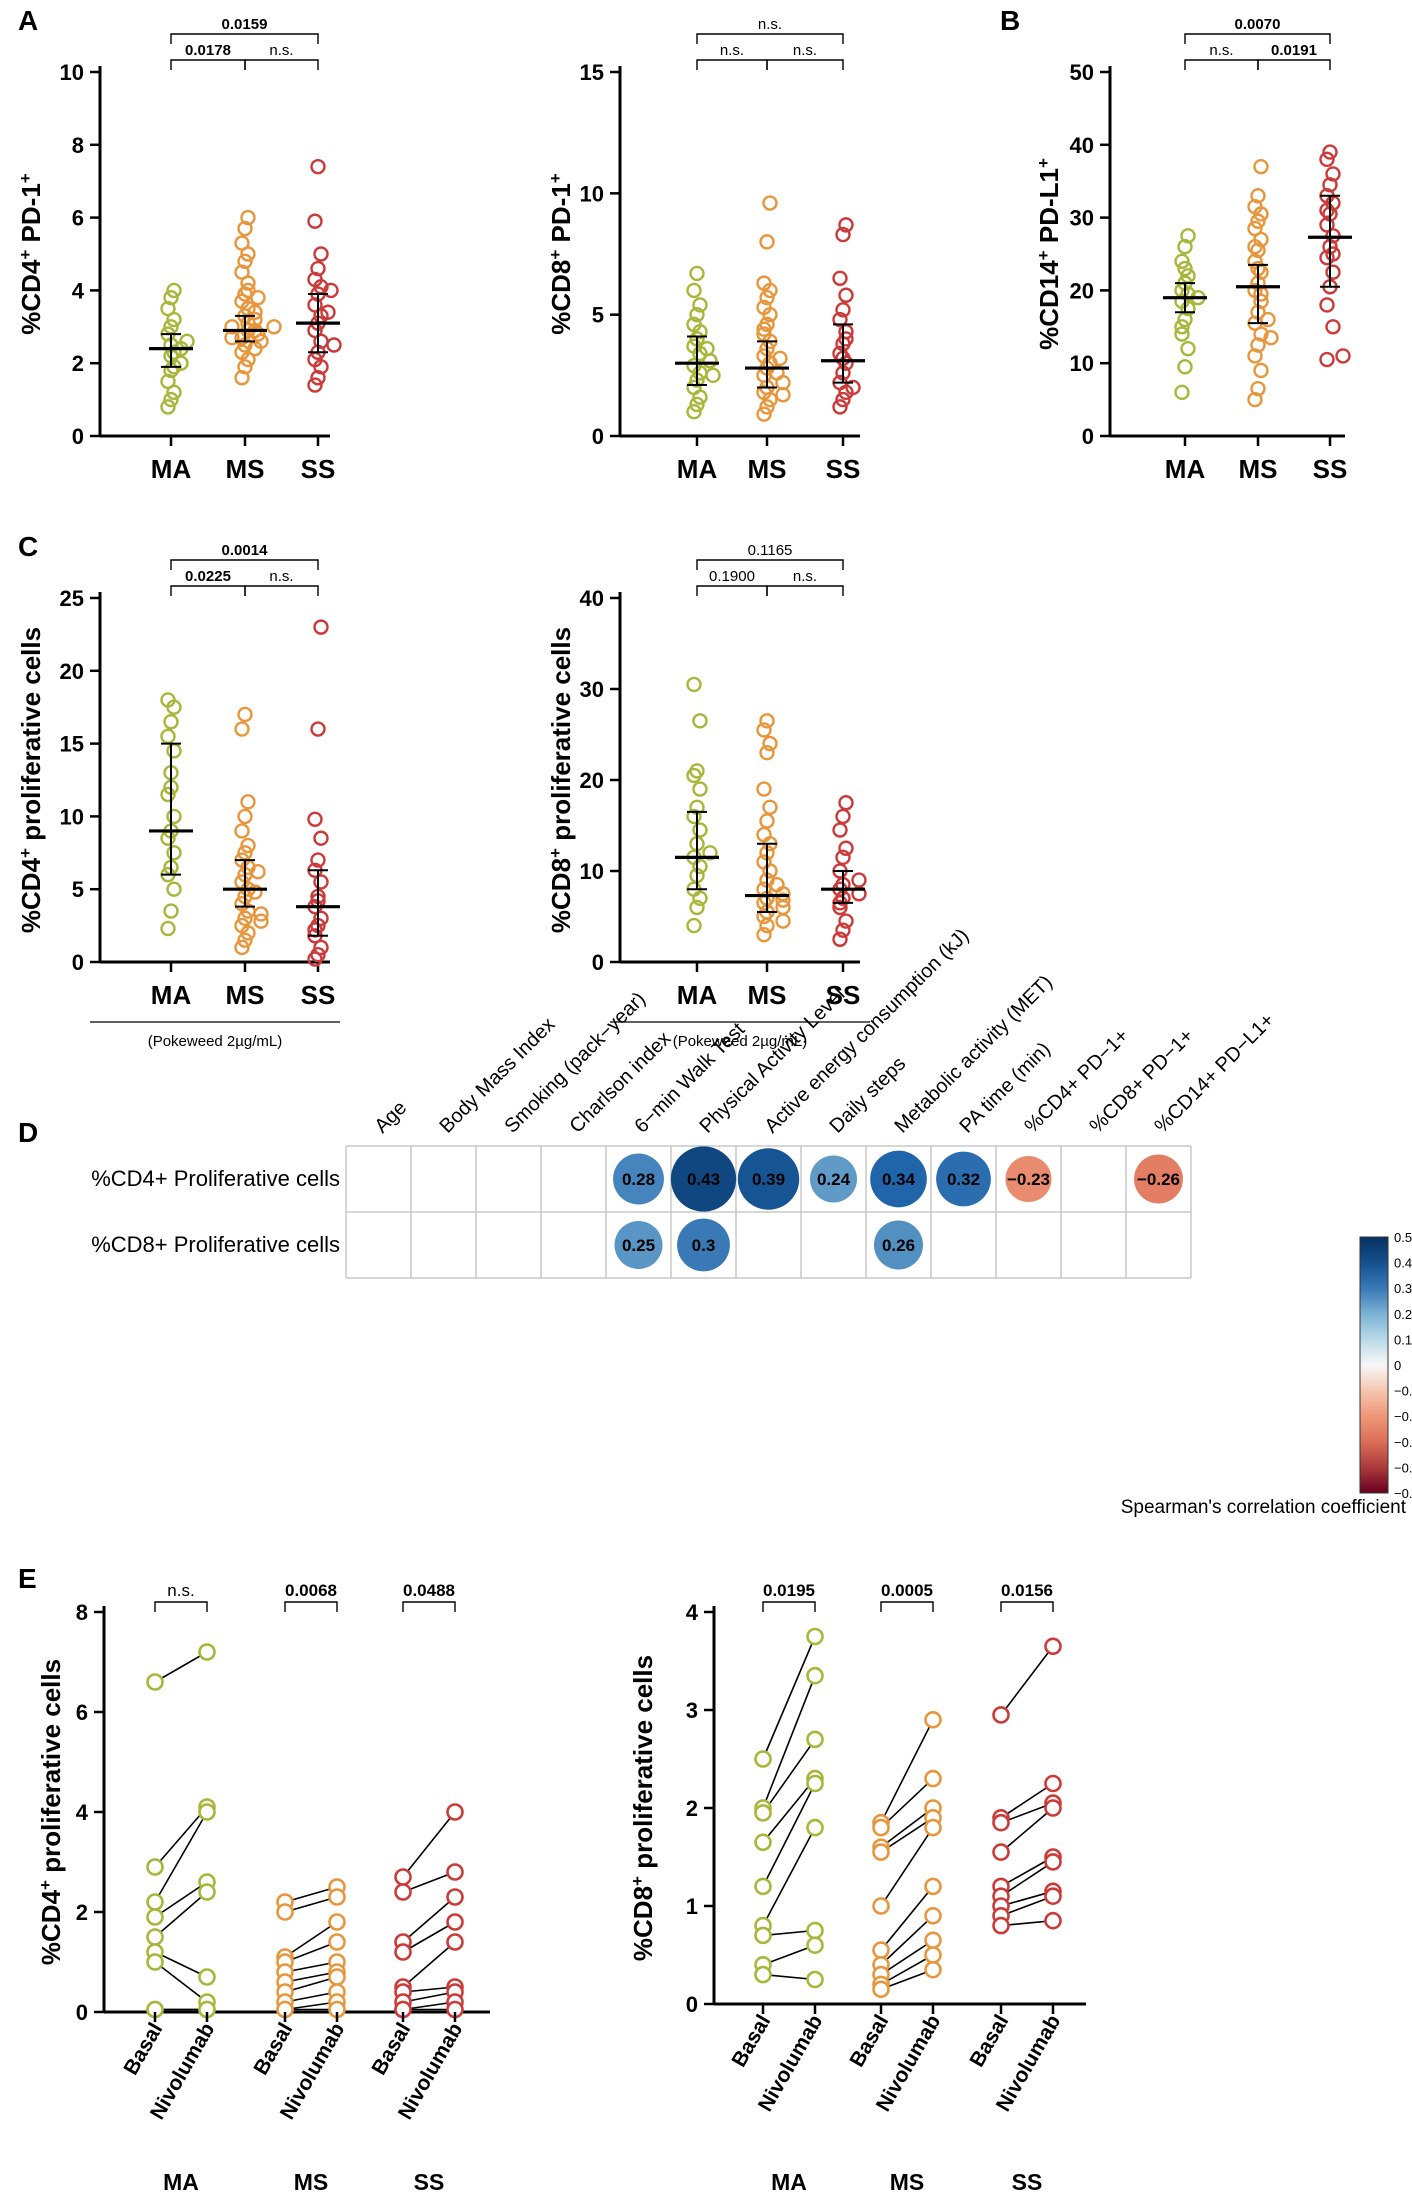 This screenshot has height=2201, width=1412. Describe the element at coordinates (561, 254) in the screenshot. I see `y-axis-label: %CD8+ PD-1+` at that location.